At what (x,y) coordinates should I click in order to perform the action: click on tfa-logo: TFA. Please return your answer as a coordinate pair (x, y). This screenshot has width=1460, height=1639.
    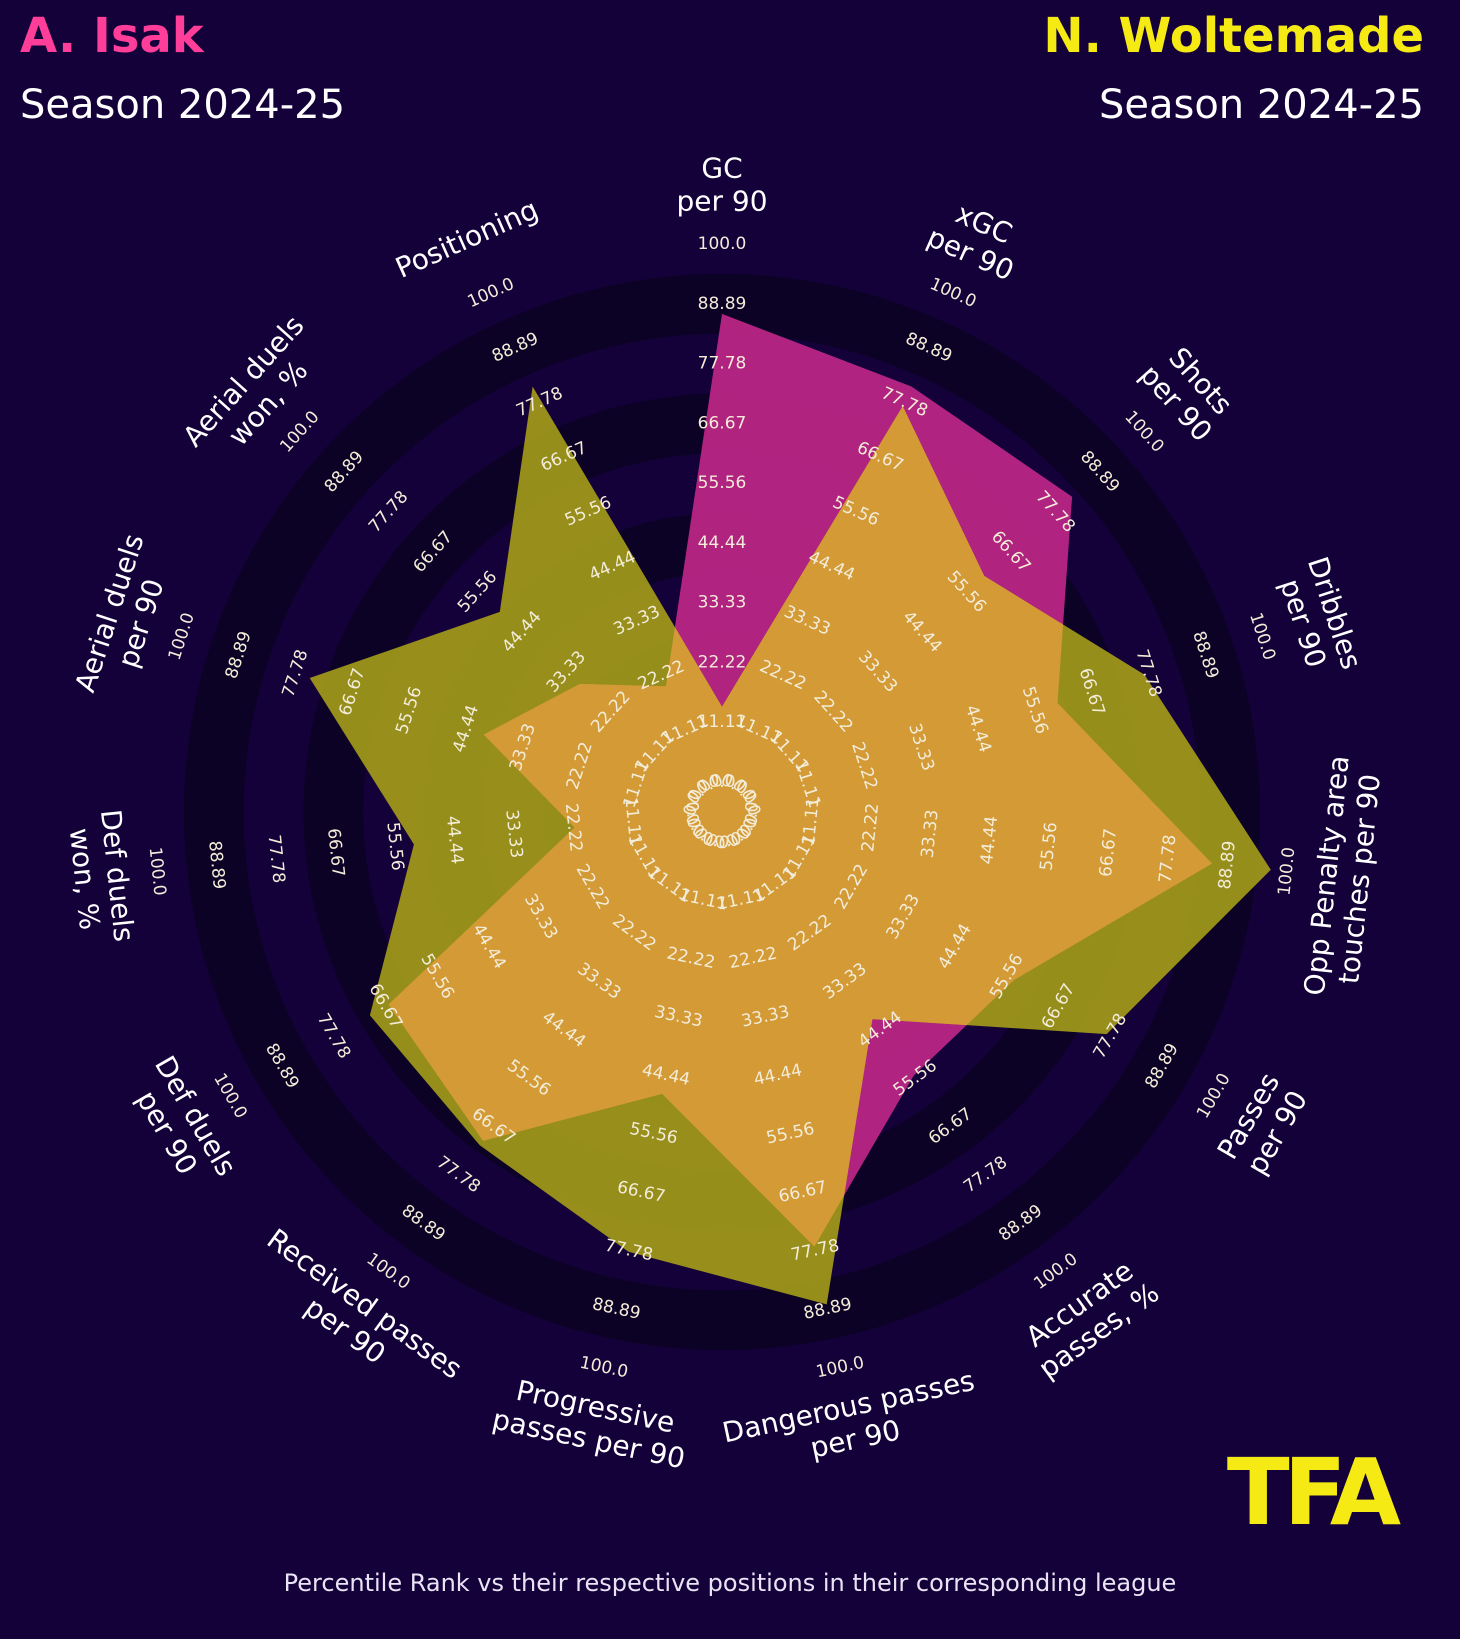
    Looking at the image, I should click on (1315, 1492).